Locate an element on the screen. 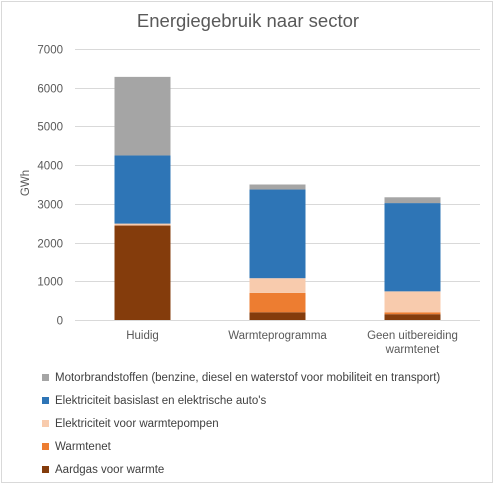 The image size is (496, 486). legend-item: Elektriciteit voor warmtepompen is located at coordinates (241, 423).